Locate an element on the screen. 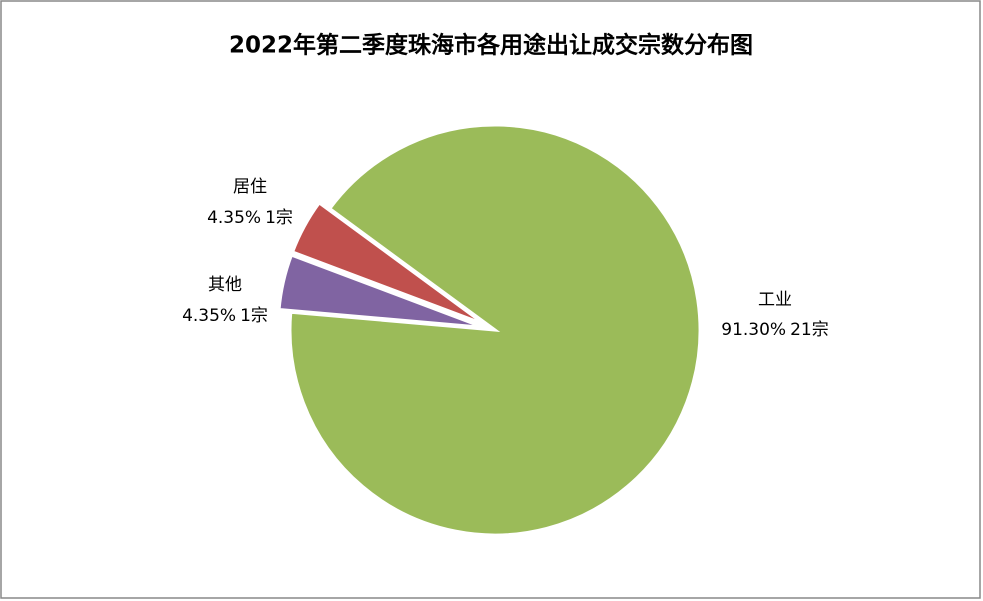  slice-percent-label: 91.30% is located at coordinates (753, 330).